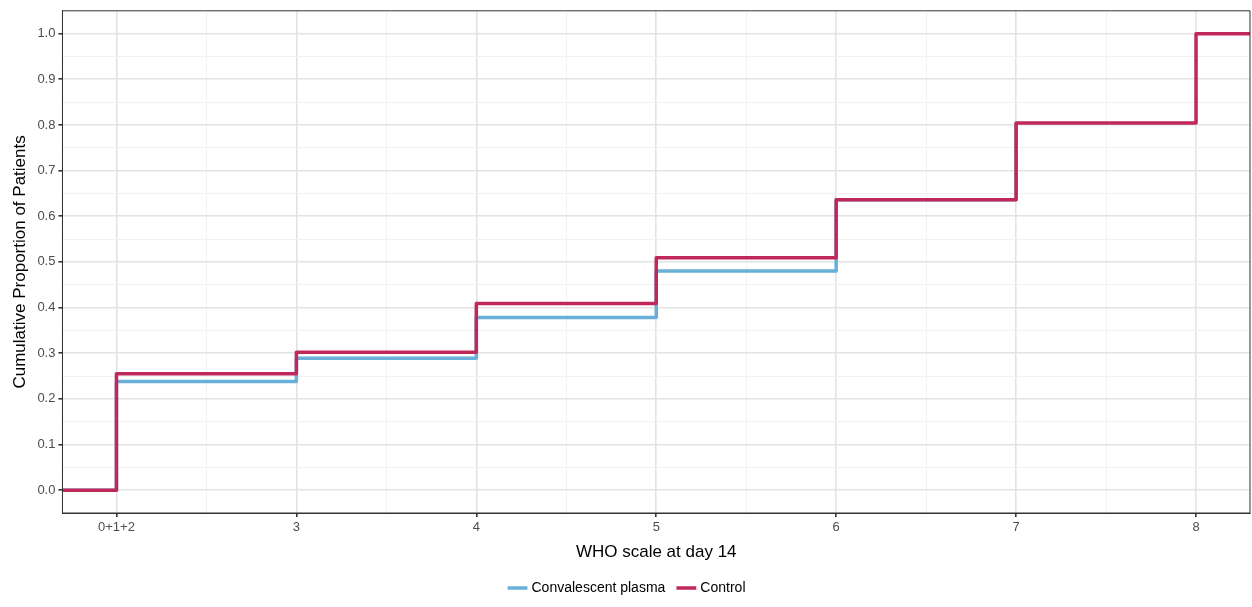 The image size is (1252, 607). I want to click on y-tick-label: 0.5, so click(46, 261).